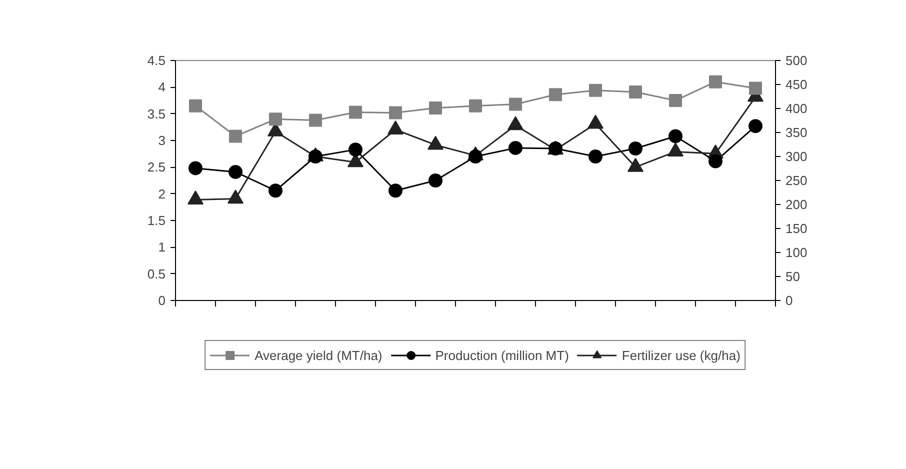 Image resolution: width=906 pixels, height=469 pixels. I want to click on y-tick-label: 0.5, so click(156, 274).